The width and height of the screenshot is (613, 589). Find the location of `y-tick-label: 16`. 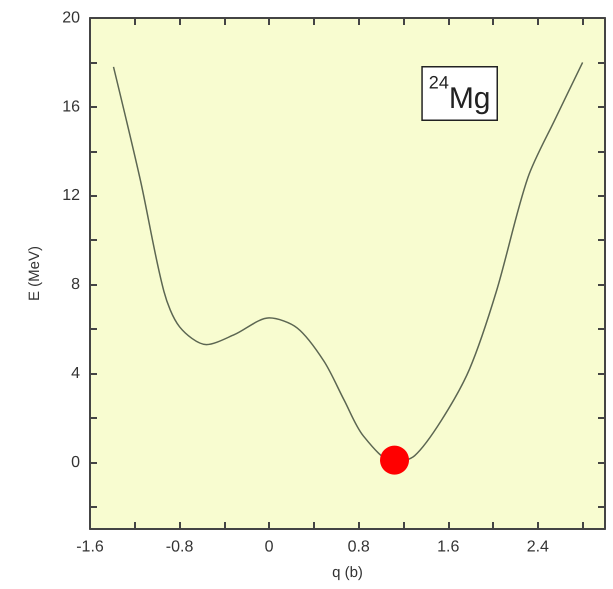

y-tick-label: 16 is located at coordinates (71, 107).